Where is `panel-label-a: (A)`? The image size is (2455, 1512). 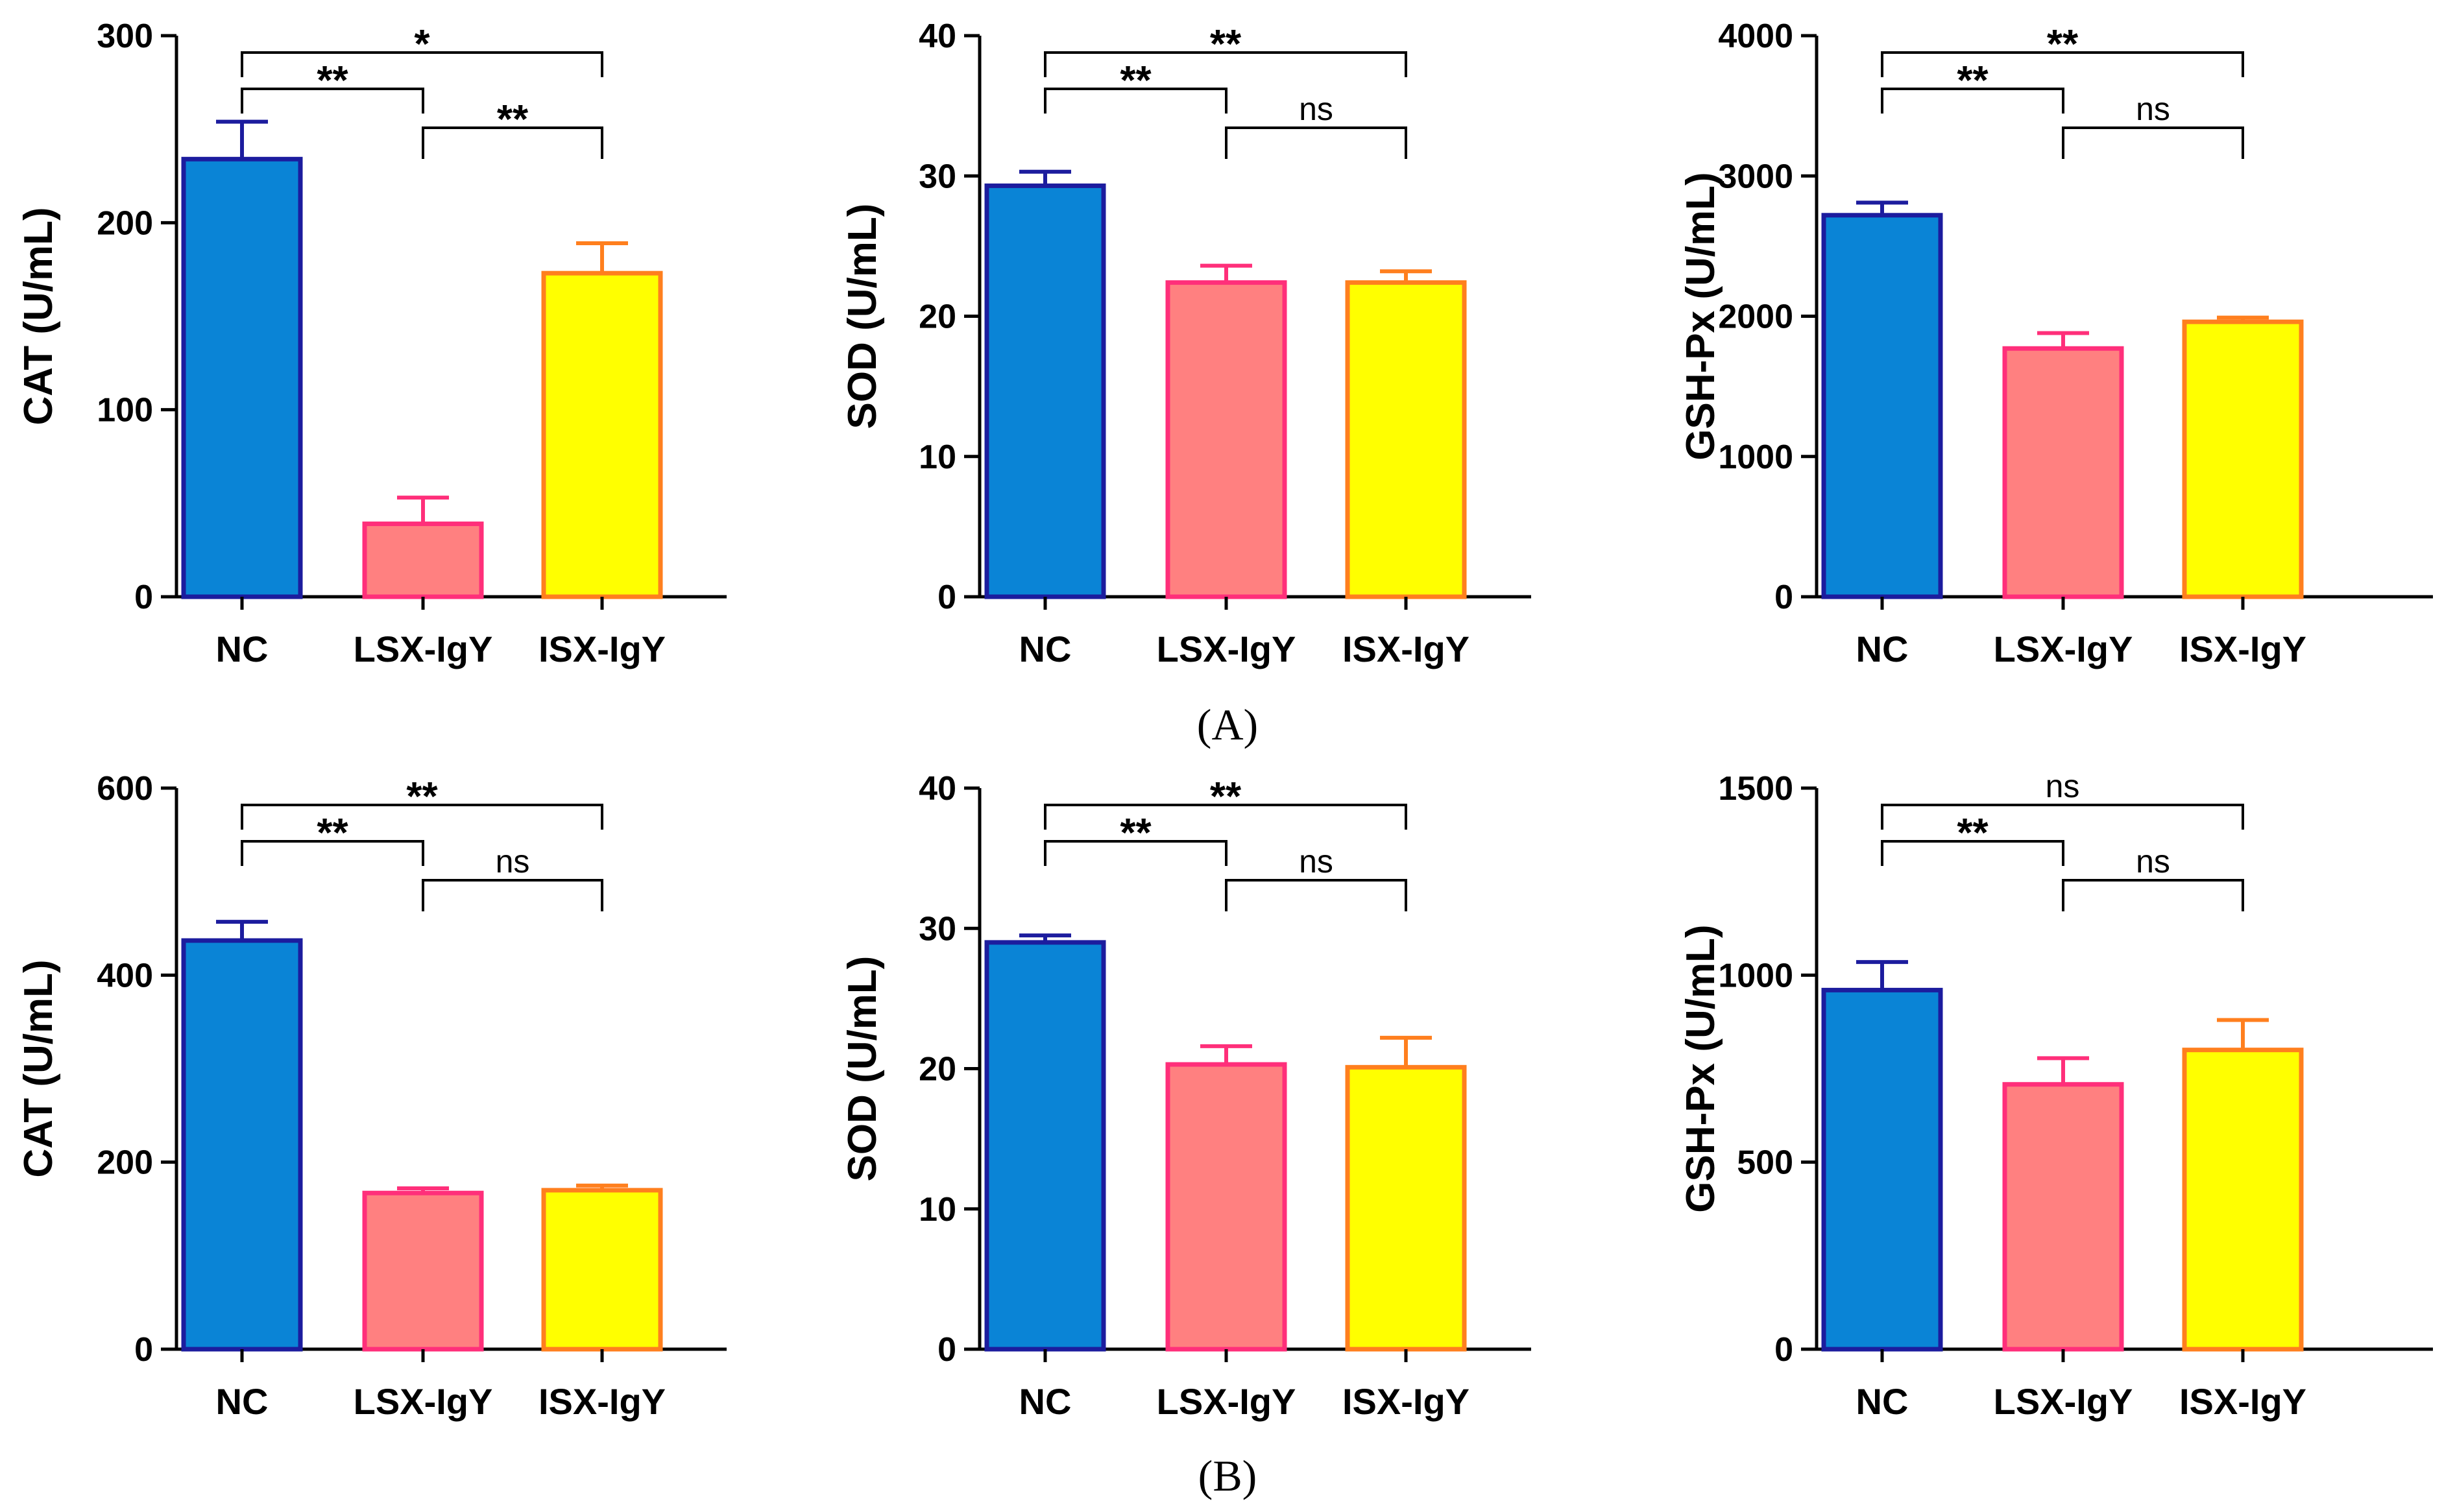 panel-label-a: (A) is located at coordinates (1227, 724).